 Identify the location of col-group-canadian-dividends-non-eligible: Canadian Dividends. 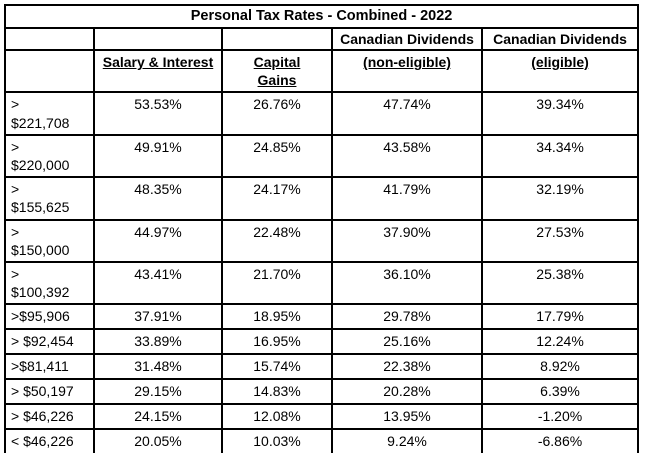
(407, 39).